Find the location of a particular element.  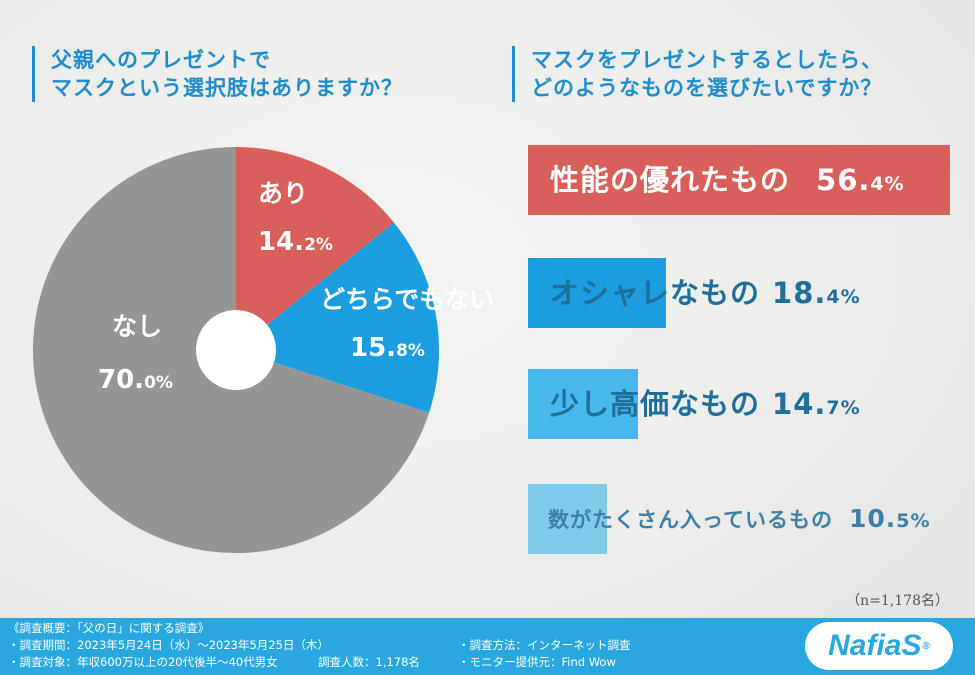

nafias-logo: NafiaS ® is located at coordinates (879, 646).